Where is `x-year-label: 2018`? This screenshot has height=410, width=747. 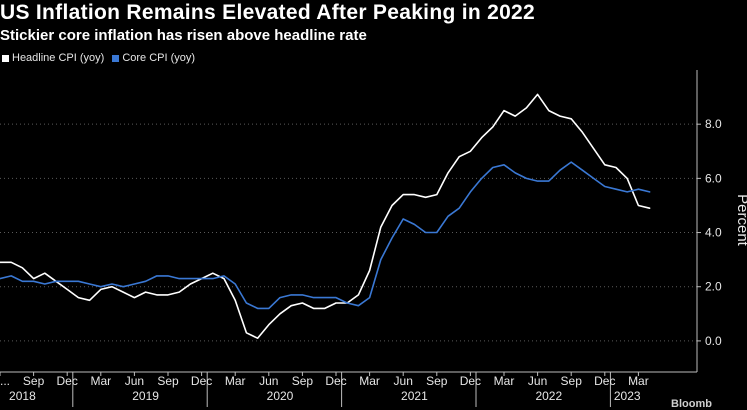 x-year-label: 2018 is located at coordinates (22, 396).